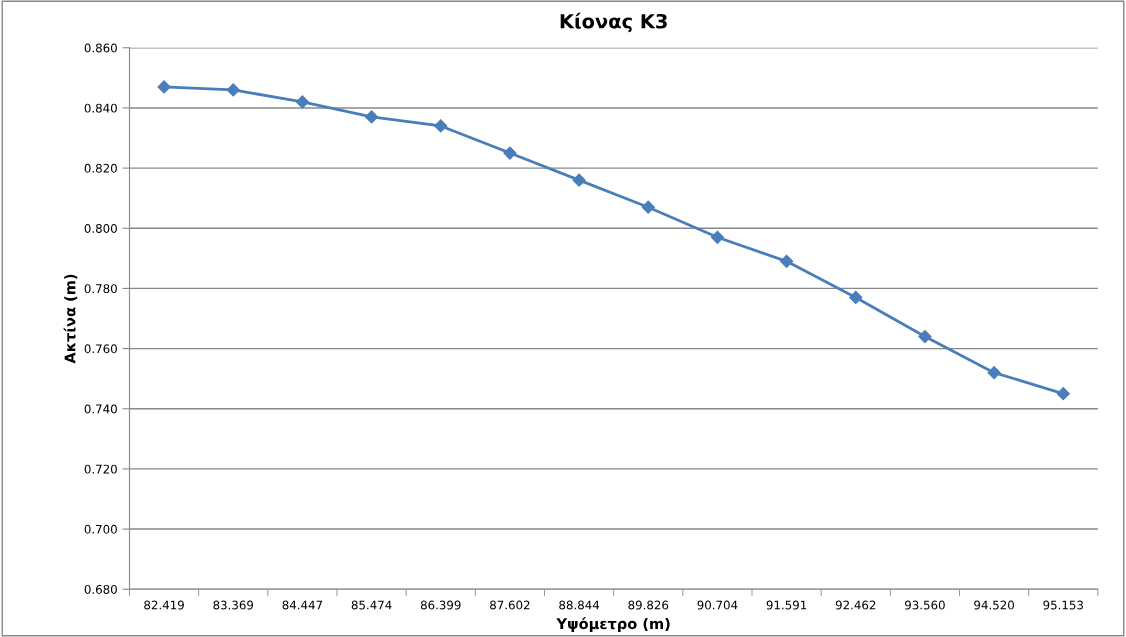 The image size is (1126, 637). Describe the element at coordinates (100, 48) in the screenshot. I see `y-tick-label: 0.860` at that location.